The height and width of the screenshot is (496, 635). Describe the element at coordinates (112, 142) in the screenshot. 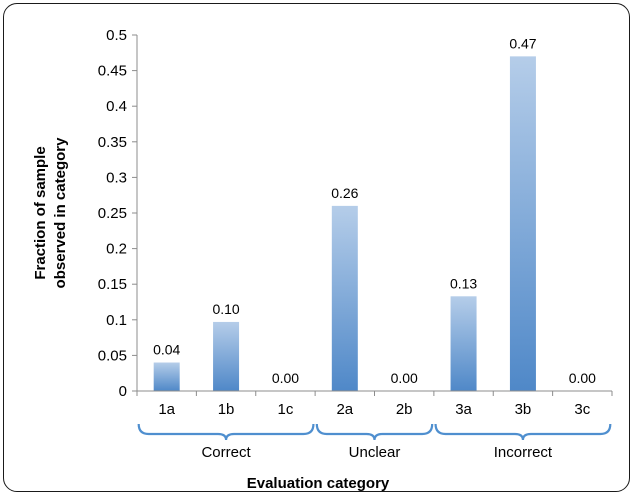

I see `y-tick-label: 0.35` at that location.